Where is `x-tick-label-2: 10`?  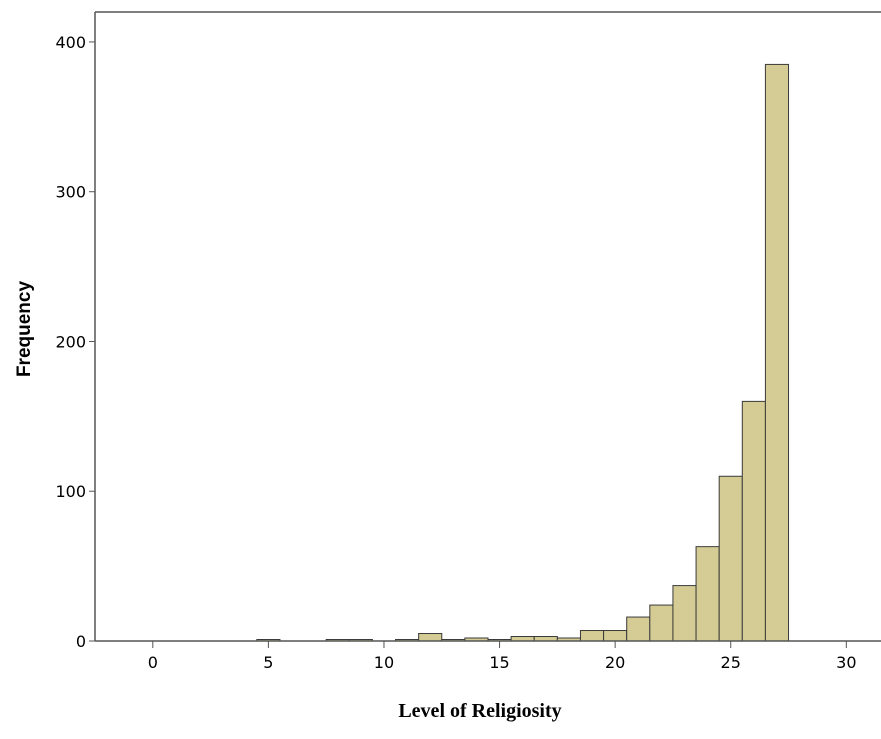
x-tick-label-2: 10 is located at coordinates (384, 662).